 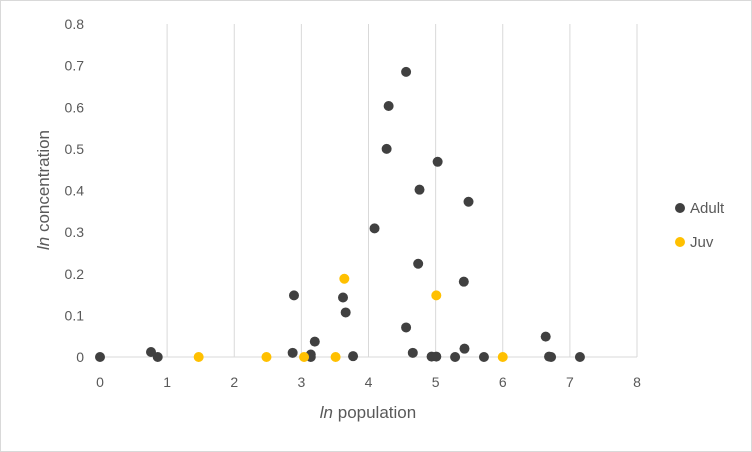 I want to click on x-tick-label: 7, so click(x=570, y=382).